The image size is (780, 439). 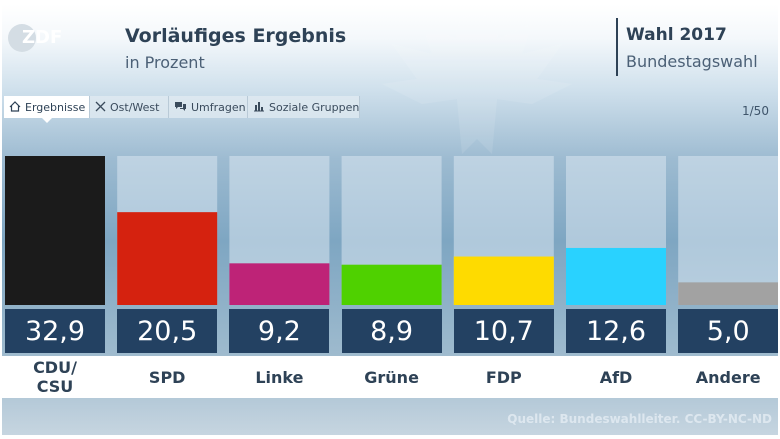 What do you see at coordinates (165, 62) in the screenshot?
I see `page-subtitle: in Prozent` at bounding box center [165, 62].